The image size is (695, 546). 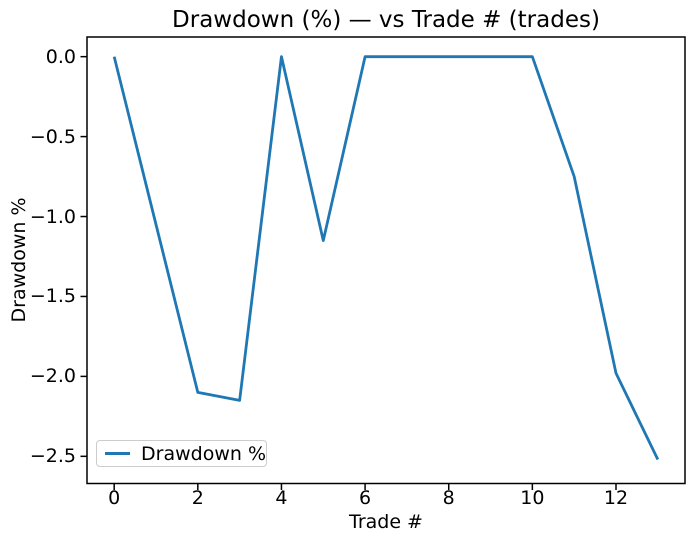 What do you see at coordinates (19, 260) in the screenshot?
I see `y-axis-label-text: Drawdown %` at bounding box center [19, 260].